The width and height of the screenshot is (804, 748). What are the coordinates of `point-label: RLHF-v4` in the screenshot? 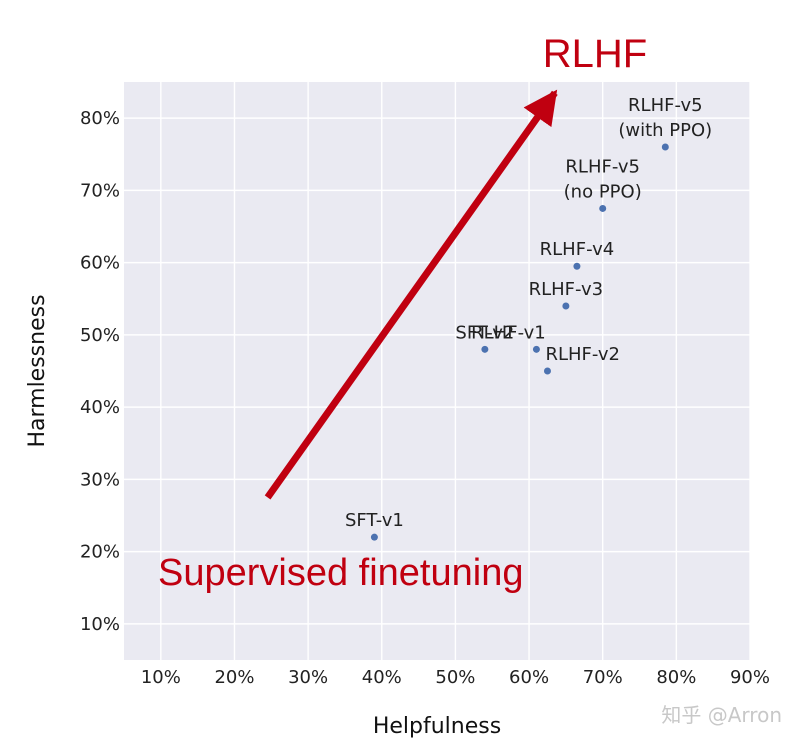 It's located at (577, 249).